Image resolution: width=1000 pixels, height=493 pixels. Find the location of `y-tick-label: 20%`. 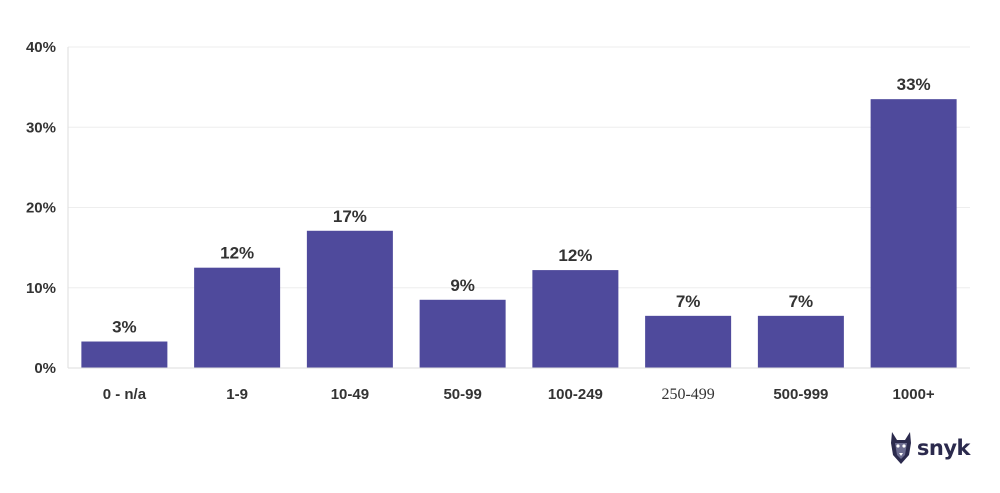

y-tick-label: 20% is located at coordinates (41, 208).